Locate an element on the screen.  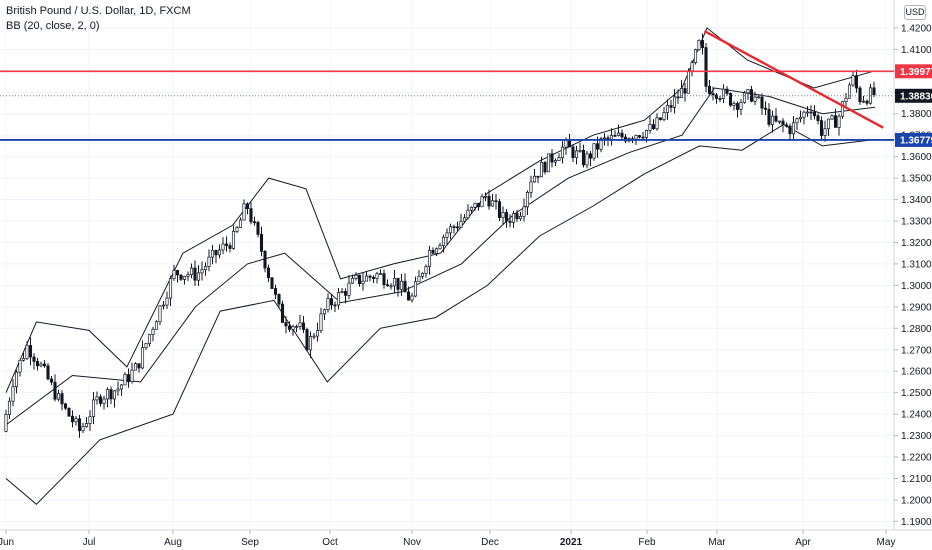
currency-badge: USD is located at coordinates (915, 12).